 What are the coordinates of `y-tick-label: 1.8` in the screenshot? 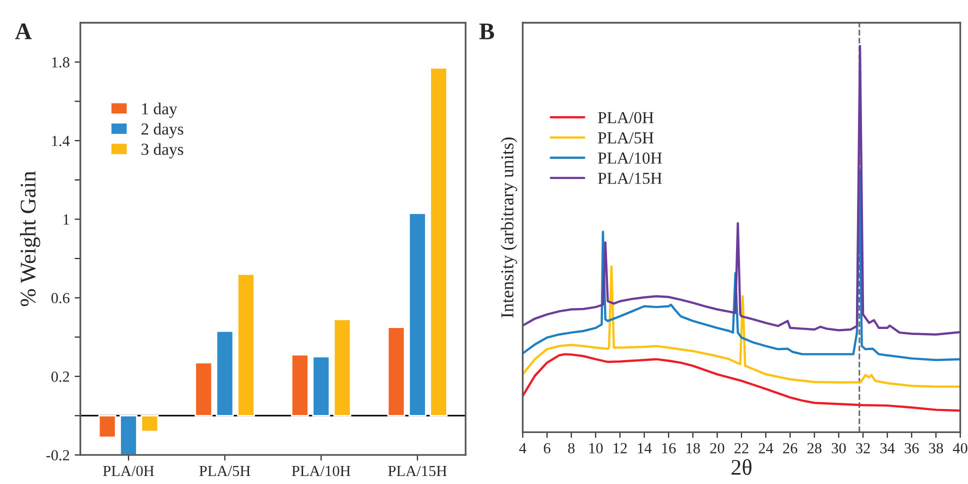 It's located at (61, 62).